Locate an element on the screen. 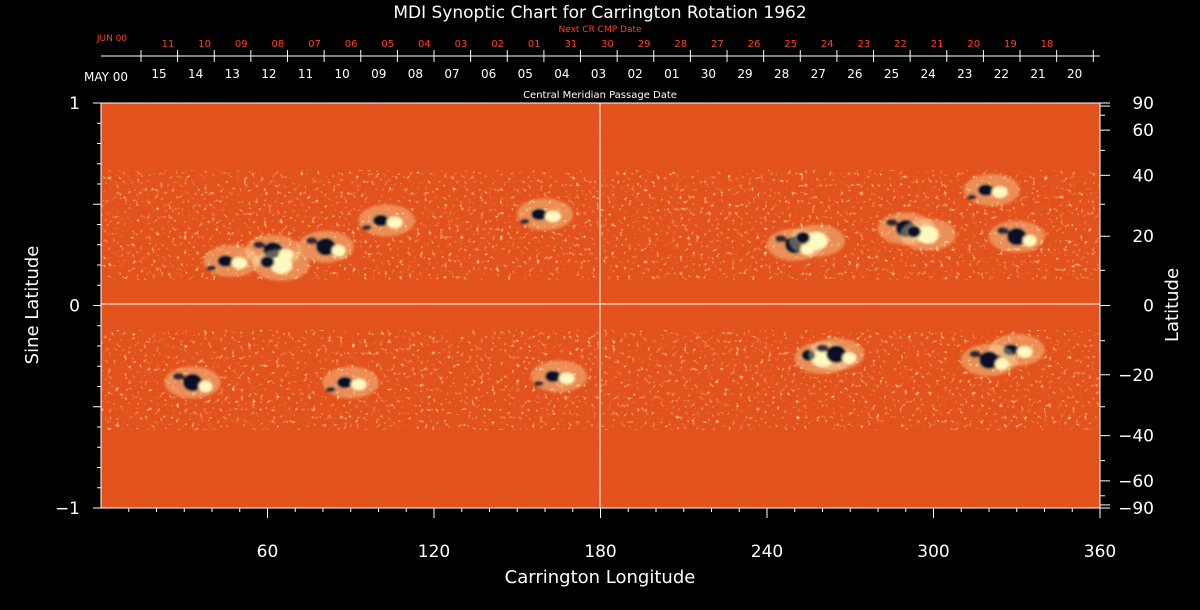 The width and height of the screenshot is (1200, 610). cmp-date-label: 20 is located at coordinates (1074, 74).